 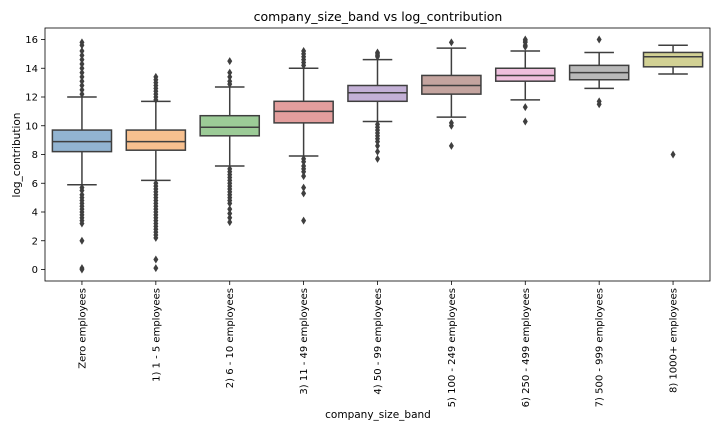 What do you see at coordinates (82, 328) in the screenshot?
I see `x-tick-label: Zero employees` at bounding box center [82, 328].